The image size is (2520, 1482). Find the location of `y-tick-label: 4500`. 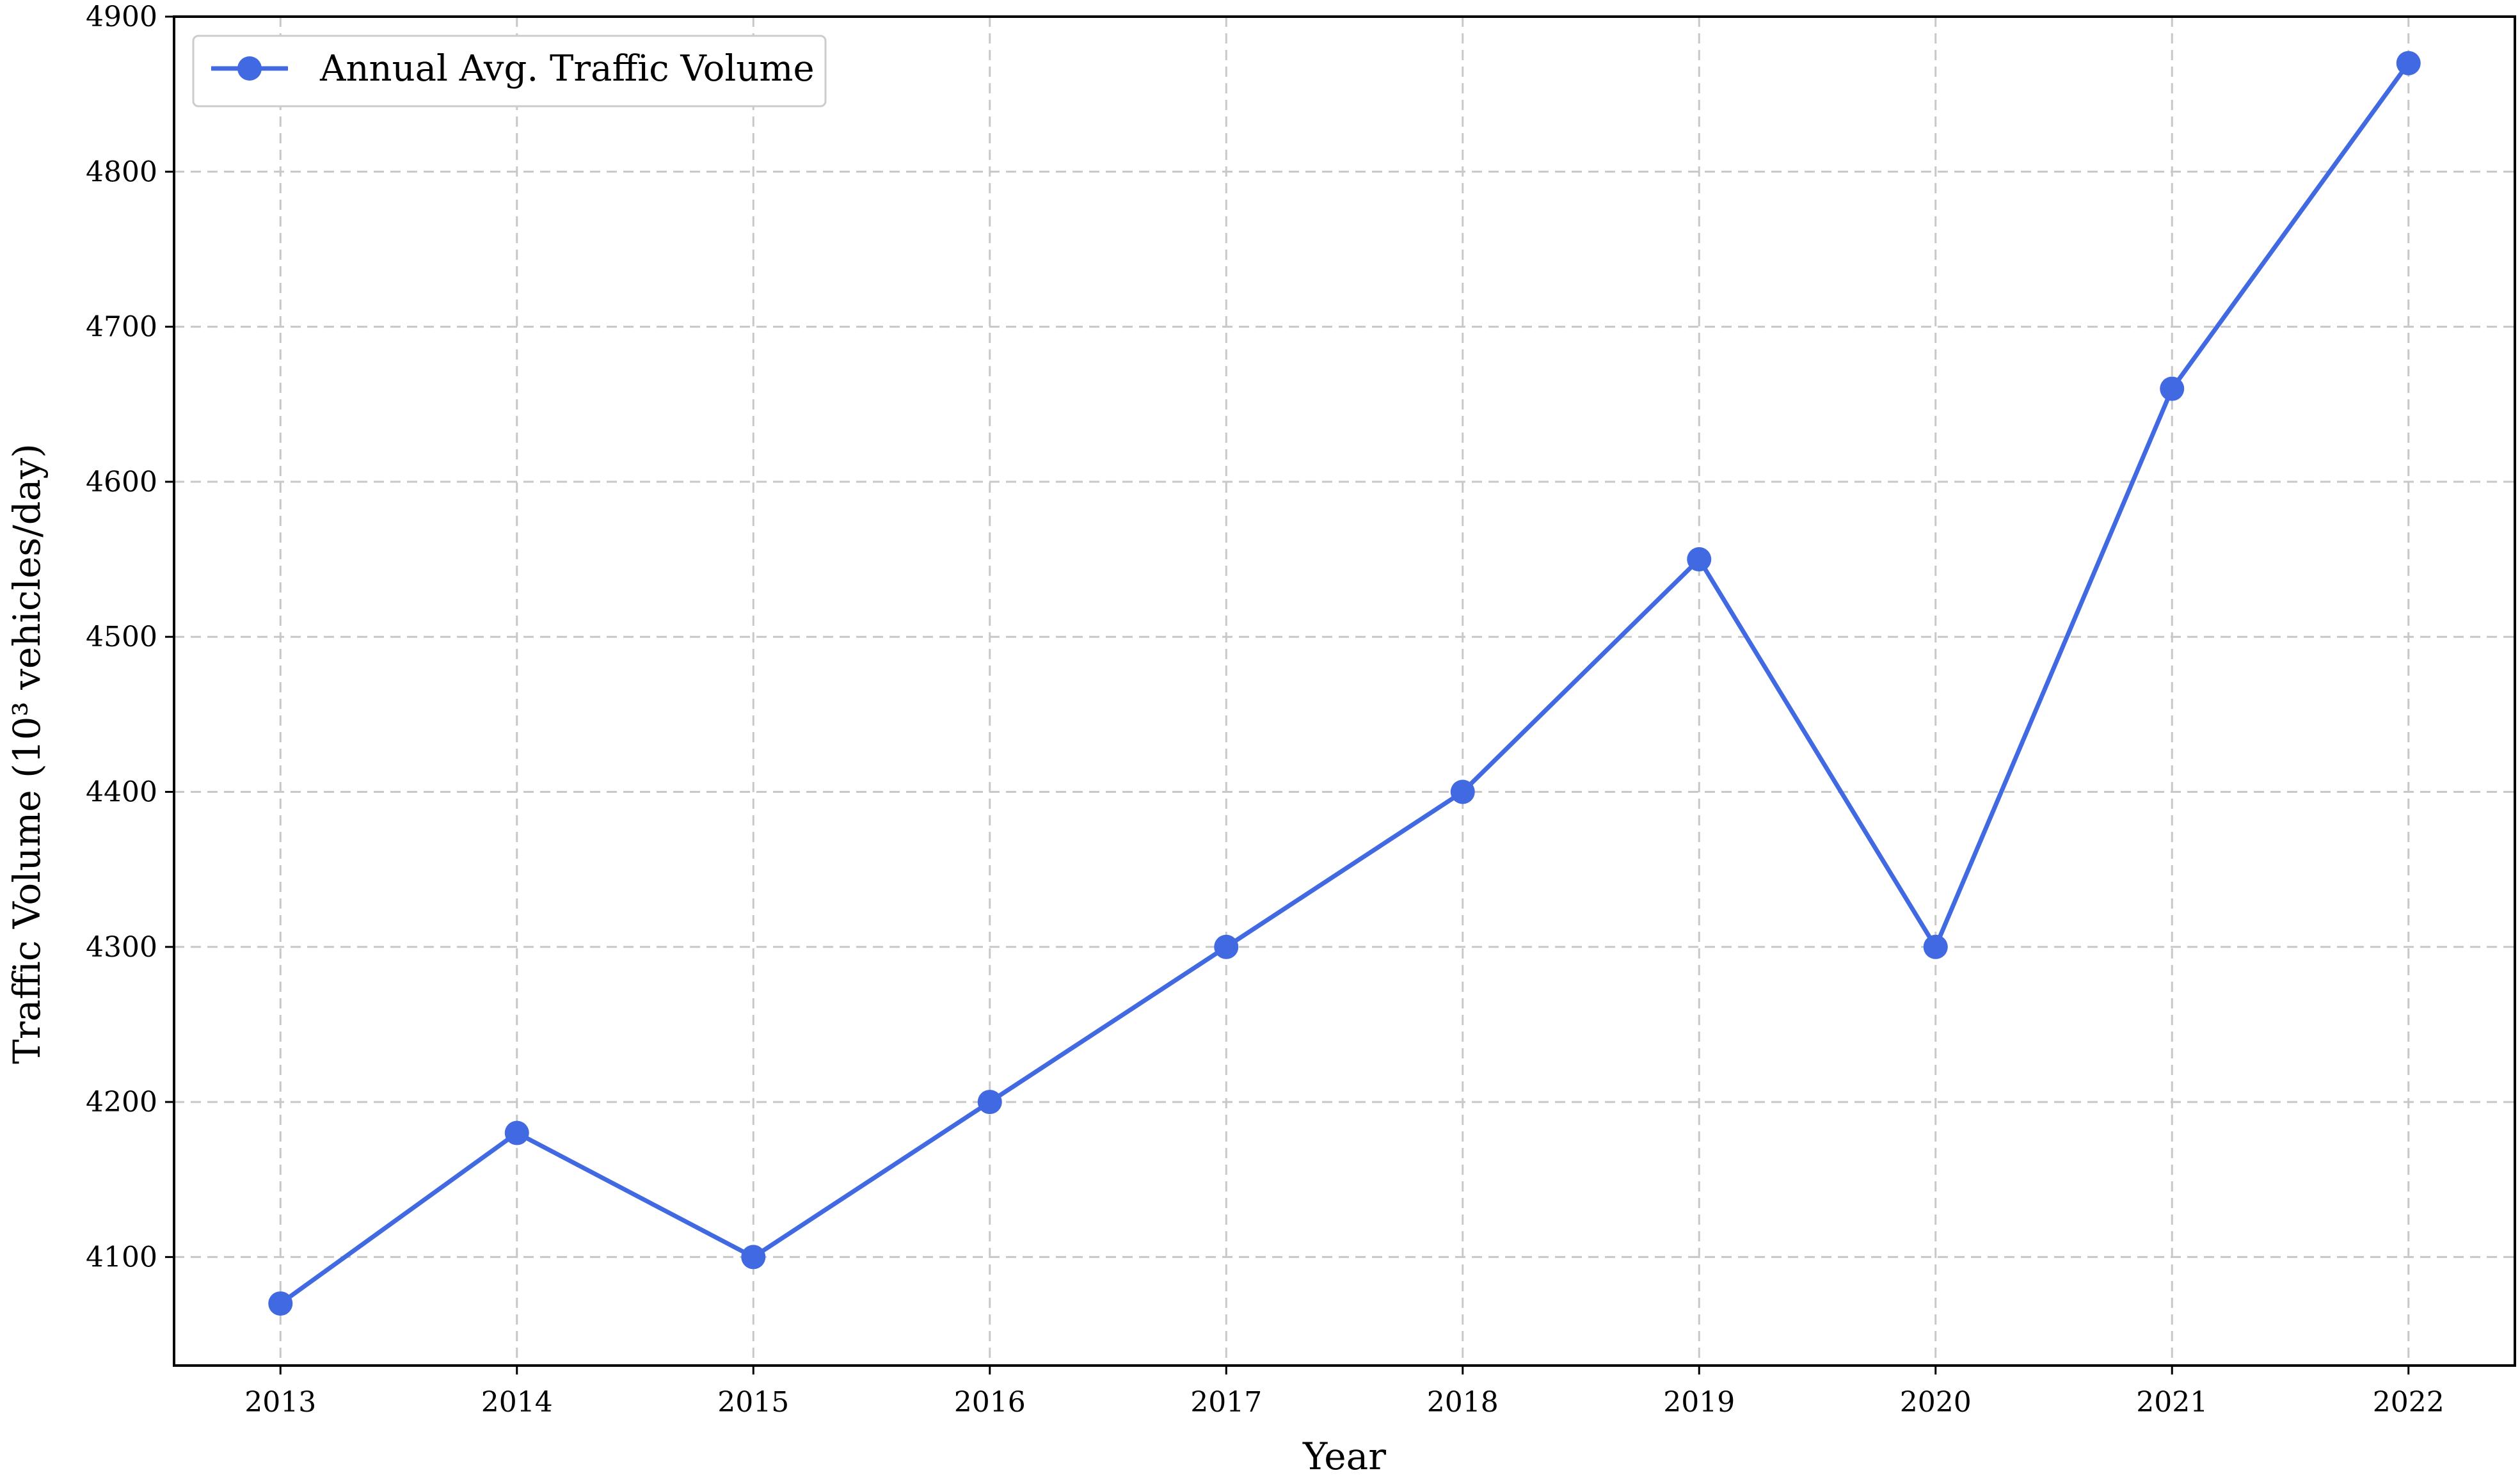

y-tick-label: 4500 is located at coordinates (121, 637).